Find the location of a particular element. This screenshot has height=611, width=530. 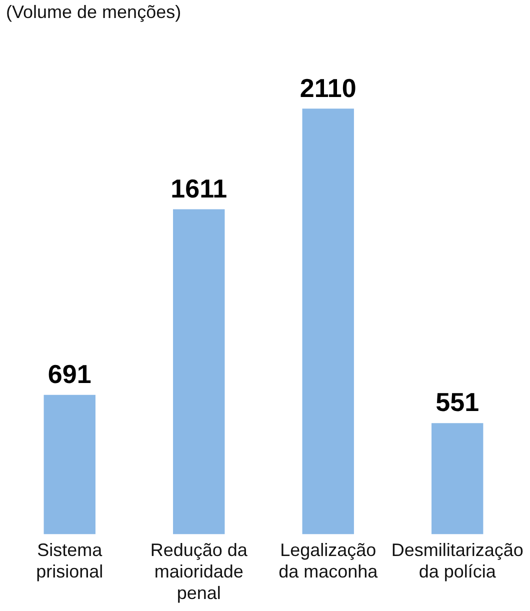

data-label: 2110 is located at coordinates (328, 87).